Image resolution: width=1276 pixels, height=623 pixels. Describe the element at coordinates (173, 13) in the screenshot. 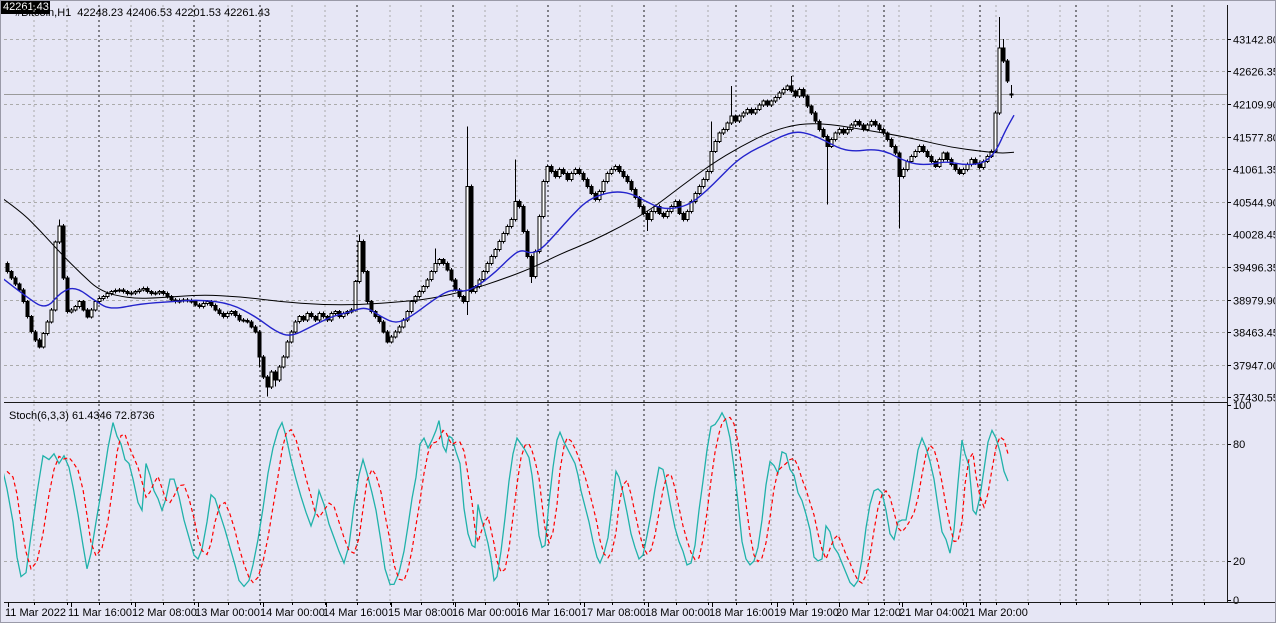

I see `title-ohlc-values: 42248.23 42406.53 42201.53 42261.43` at that location.